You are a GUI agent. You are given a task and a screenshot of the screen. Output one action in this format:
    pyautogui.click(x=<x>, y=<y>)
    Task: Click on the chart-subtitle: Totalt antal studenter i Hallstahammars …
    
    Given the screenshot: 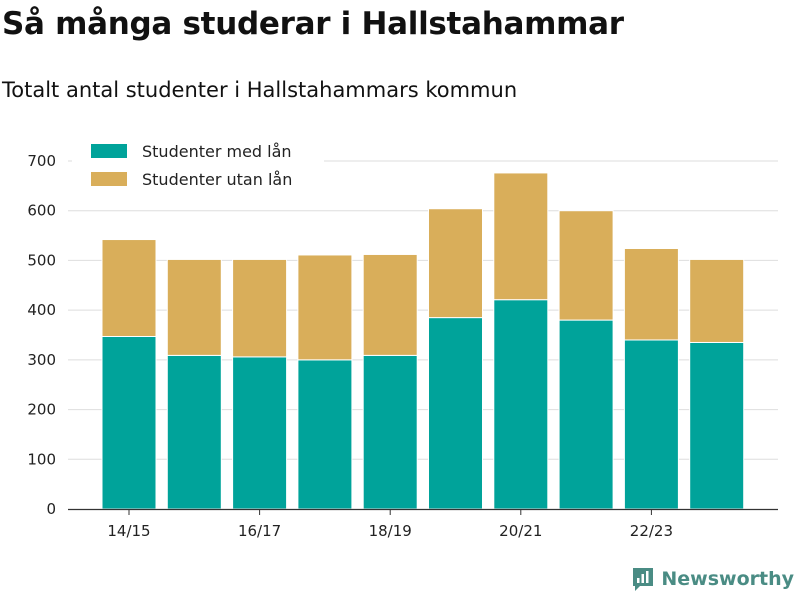 What is the action you would take?
    pyautogui.click(x=260, y=90)
    